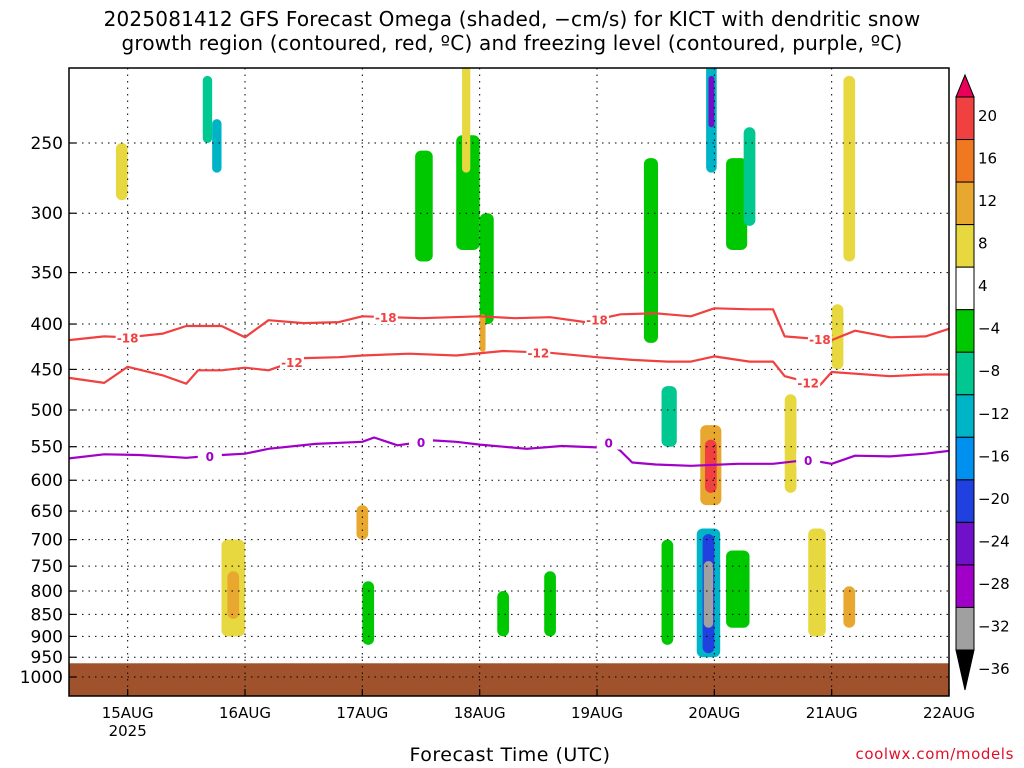  I want to click on ground-fill, so click(509, 679).